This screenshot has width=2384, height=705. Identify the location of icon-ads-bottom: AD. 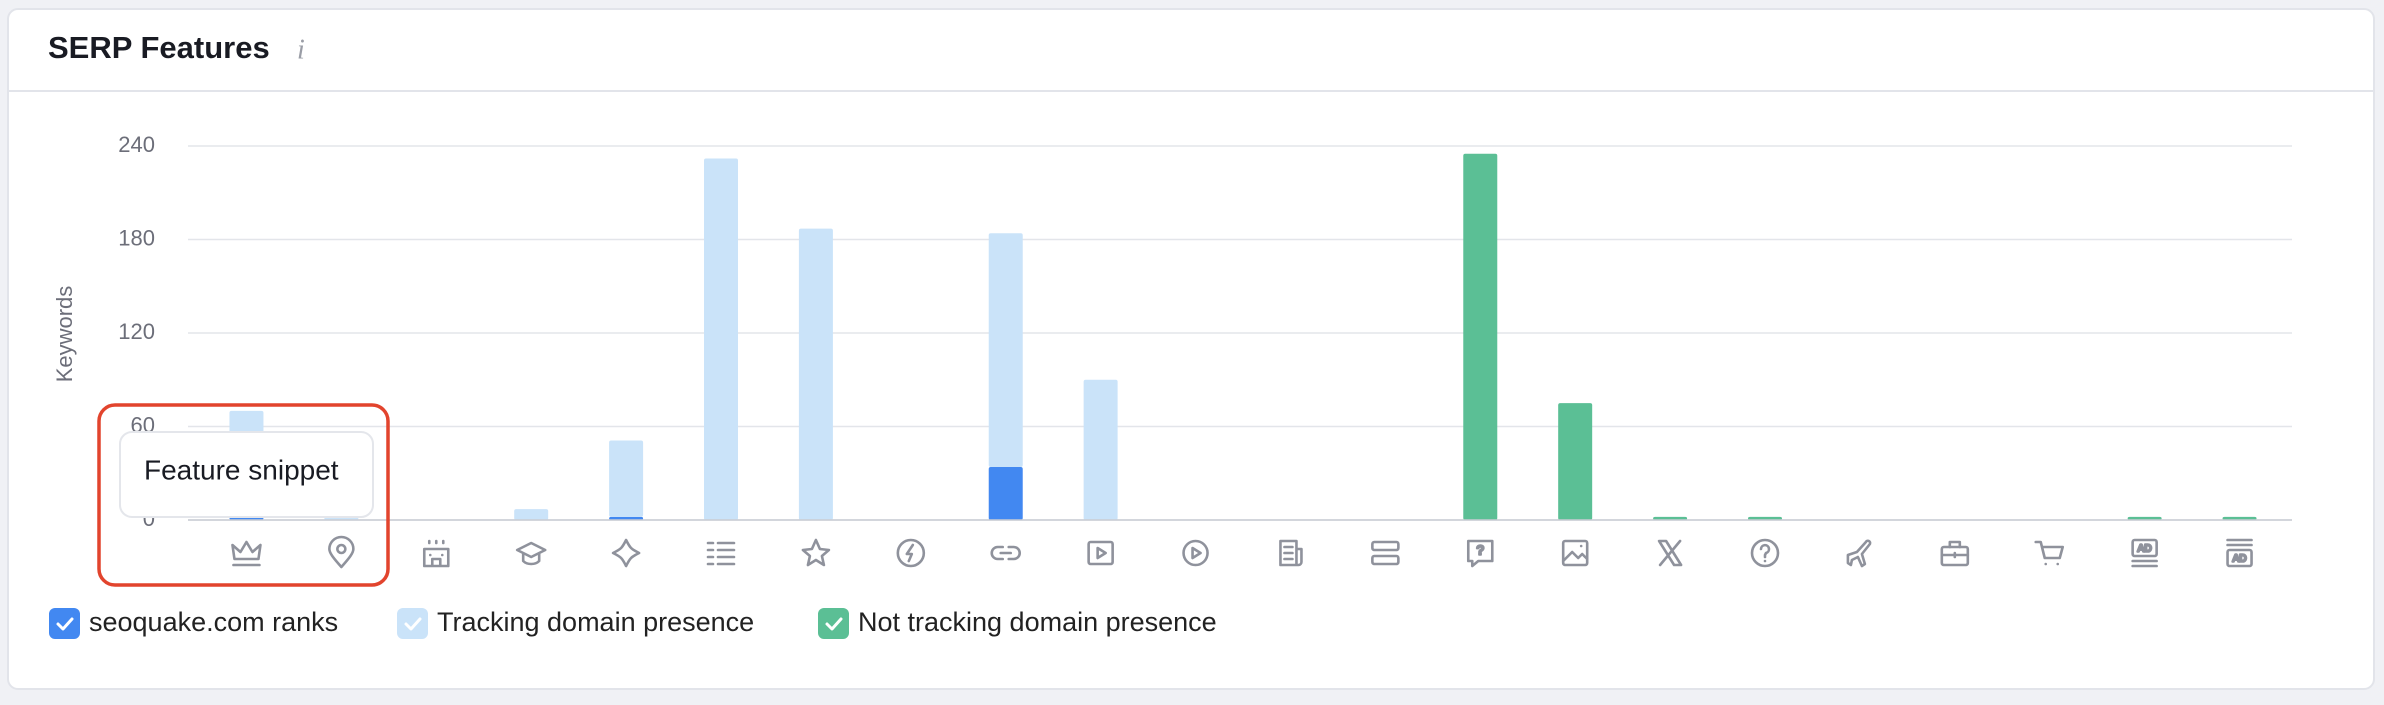
(2239, 553).